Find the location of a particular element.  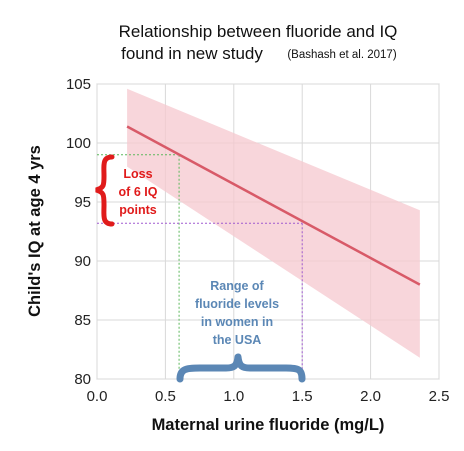

loss-label-line-3: points is located at coordinates (138, 210).